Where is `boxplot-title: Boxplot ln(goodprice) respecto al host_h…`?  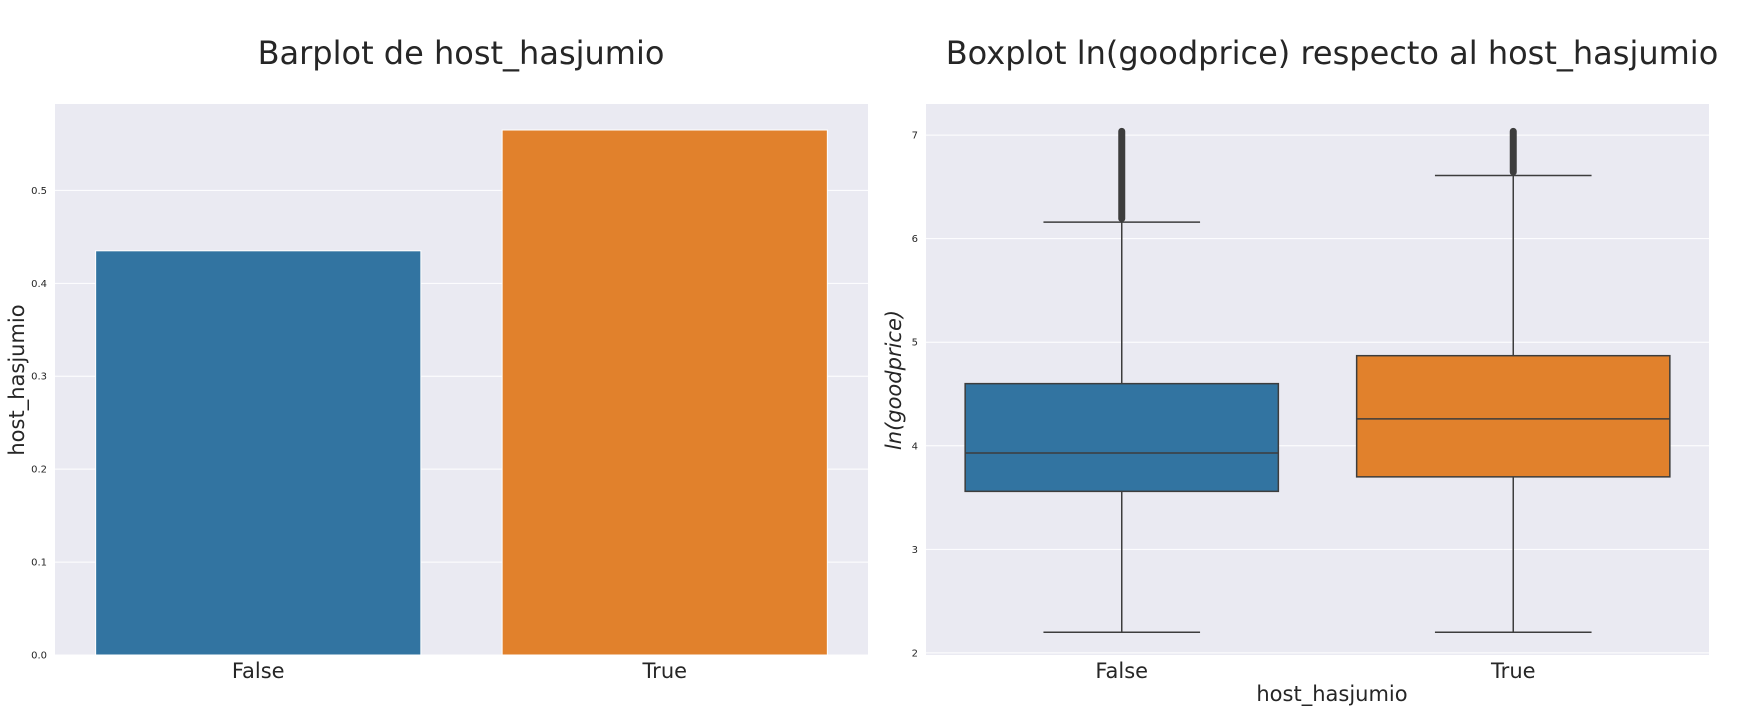
boxplot-title: Boxplot ln(goodprice) respecto al host_h… is located at coordinates (1332, 53).